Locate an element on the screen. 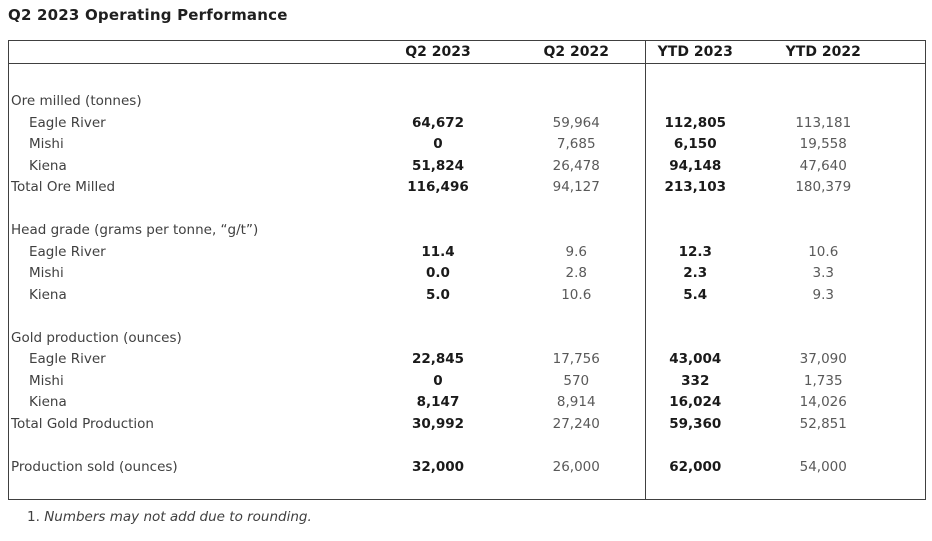 The image size is (932, 541). column-header-q2-2022: Q2 2022 is located at coordinates (564, 52).